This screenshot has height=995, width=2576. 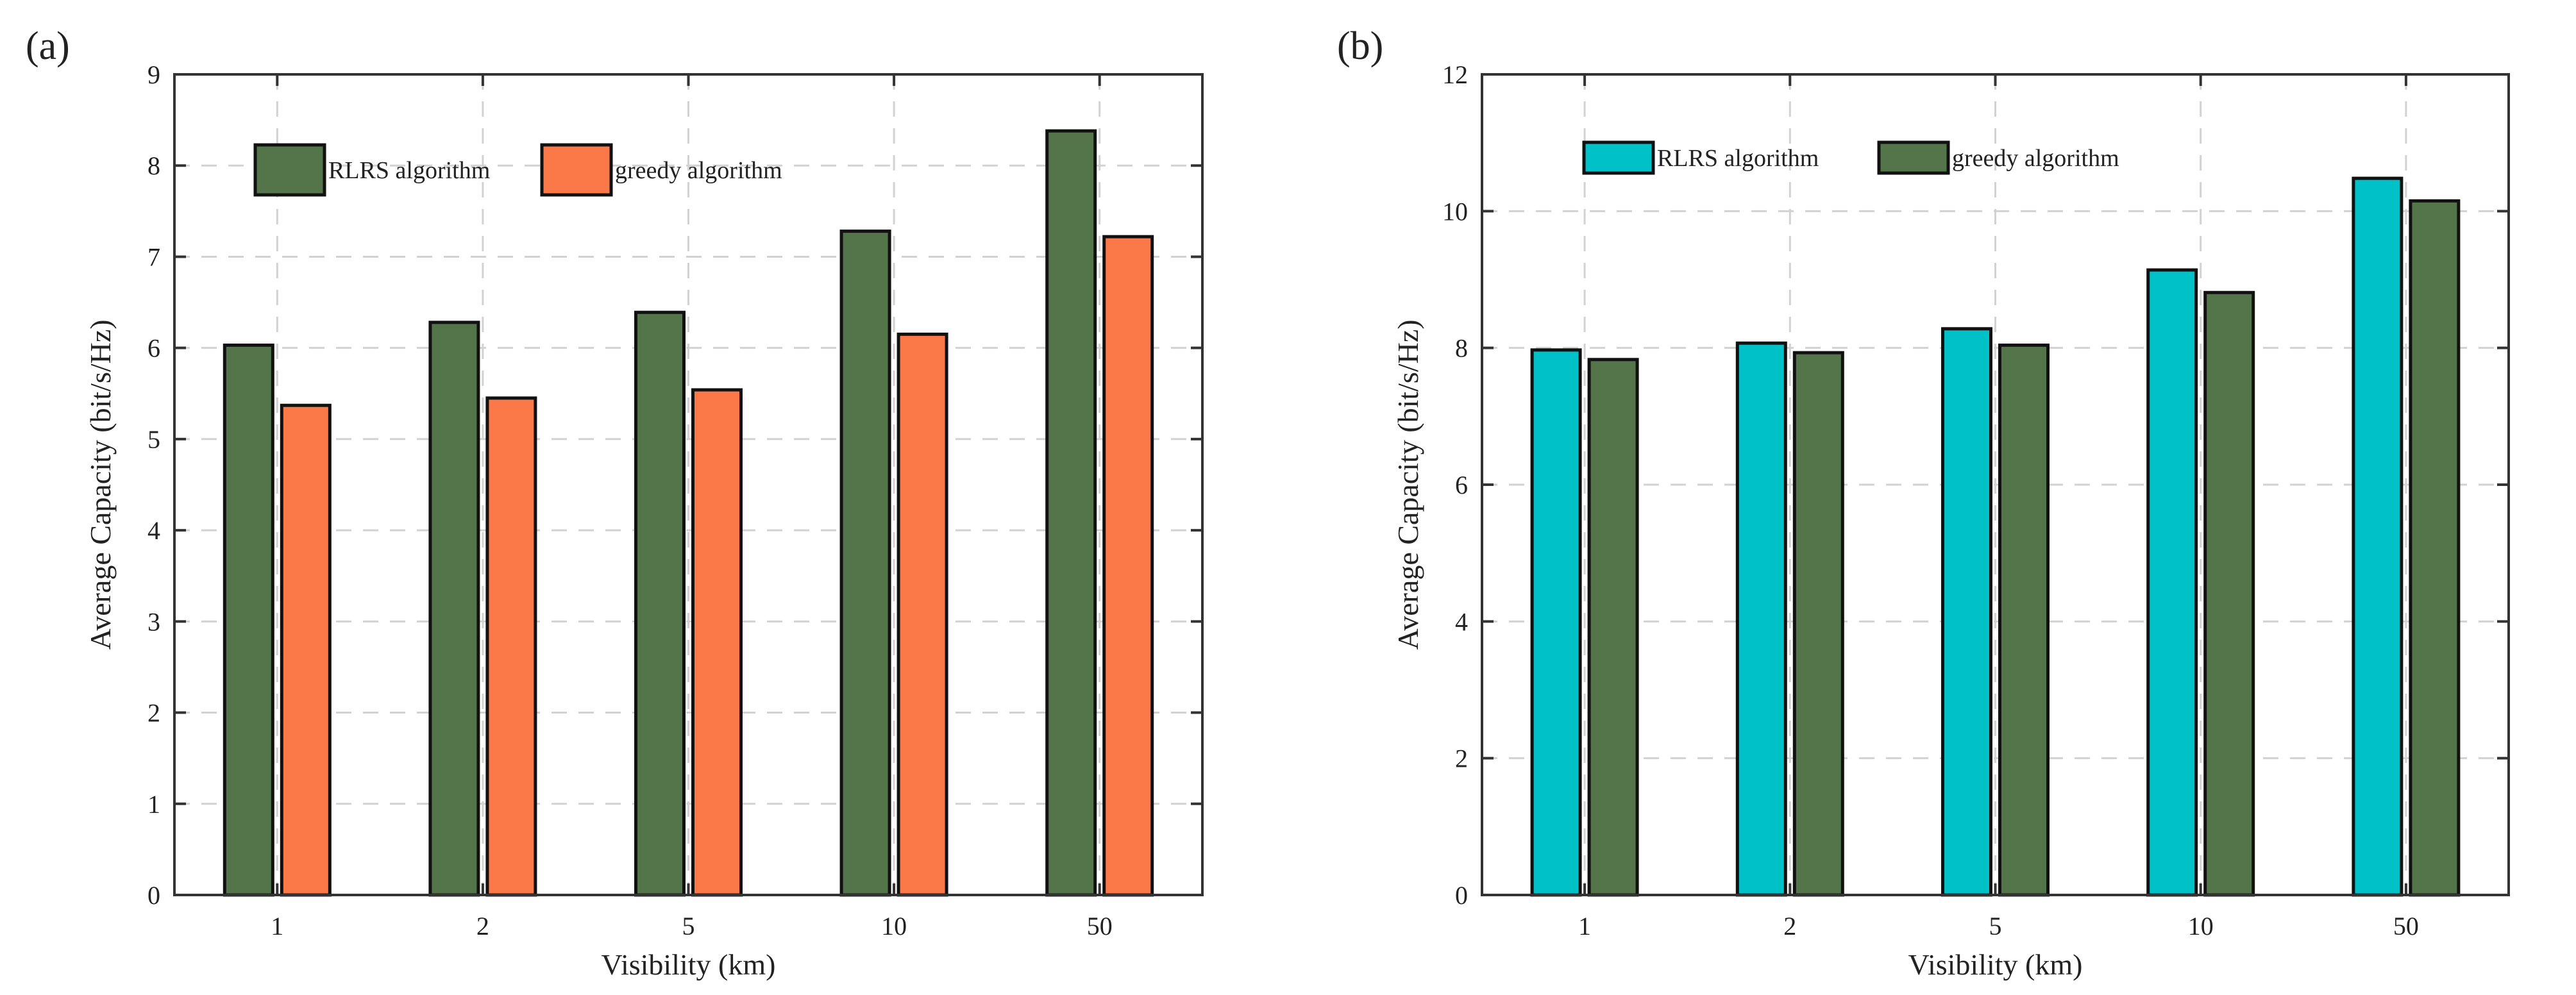 What do you see at coordinates (1818, 624) in the screenshot?
I see `bar-b-s1-c1` at bounding box center [1818, 624].